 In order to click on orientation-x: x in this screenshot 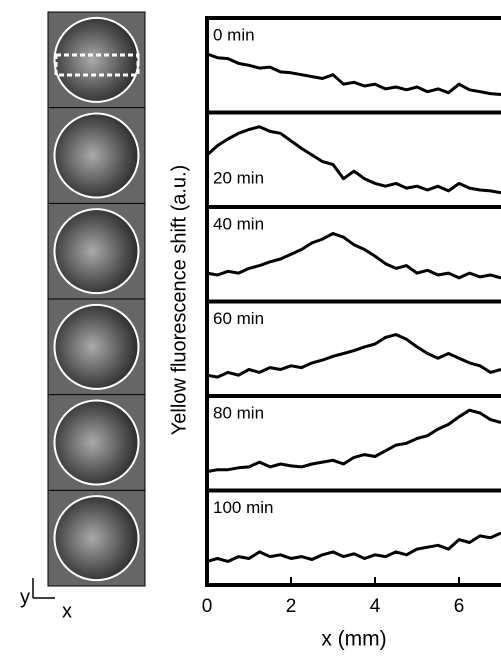, I will do `click(67, 611)`.